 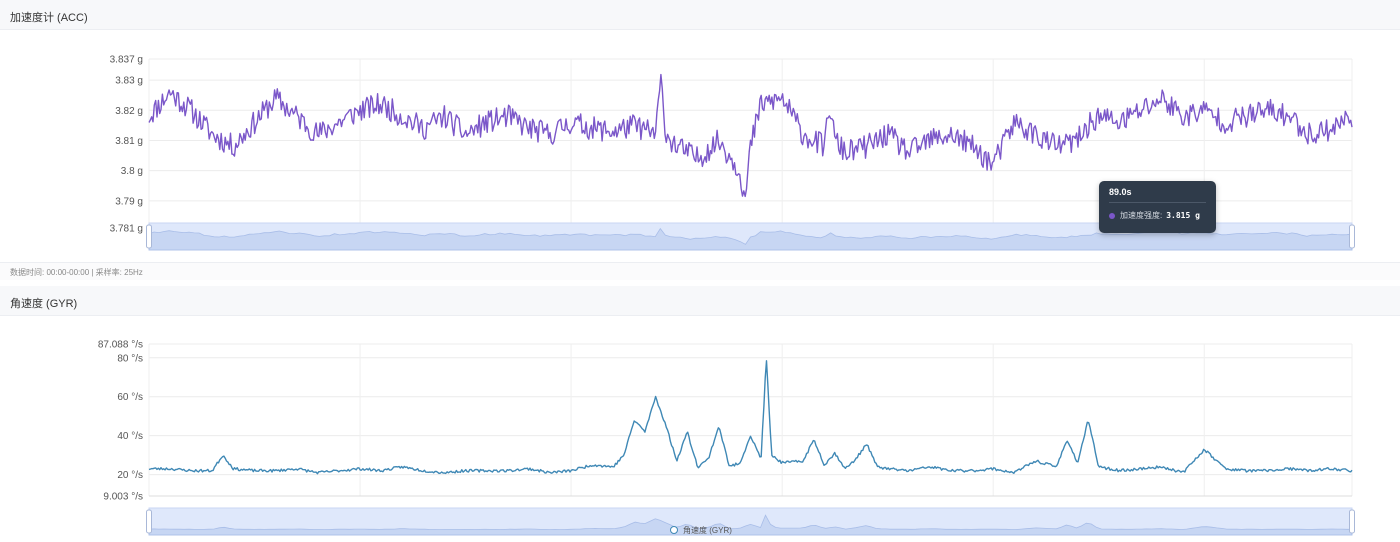 What do you see at coordinates (129, 141) in the screenshot?
I see `y-tick-label: 3.81 g` at bounding box center [129, 141].